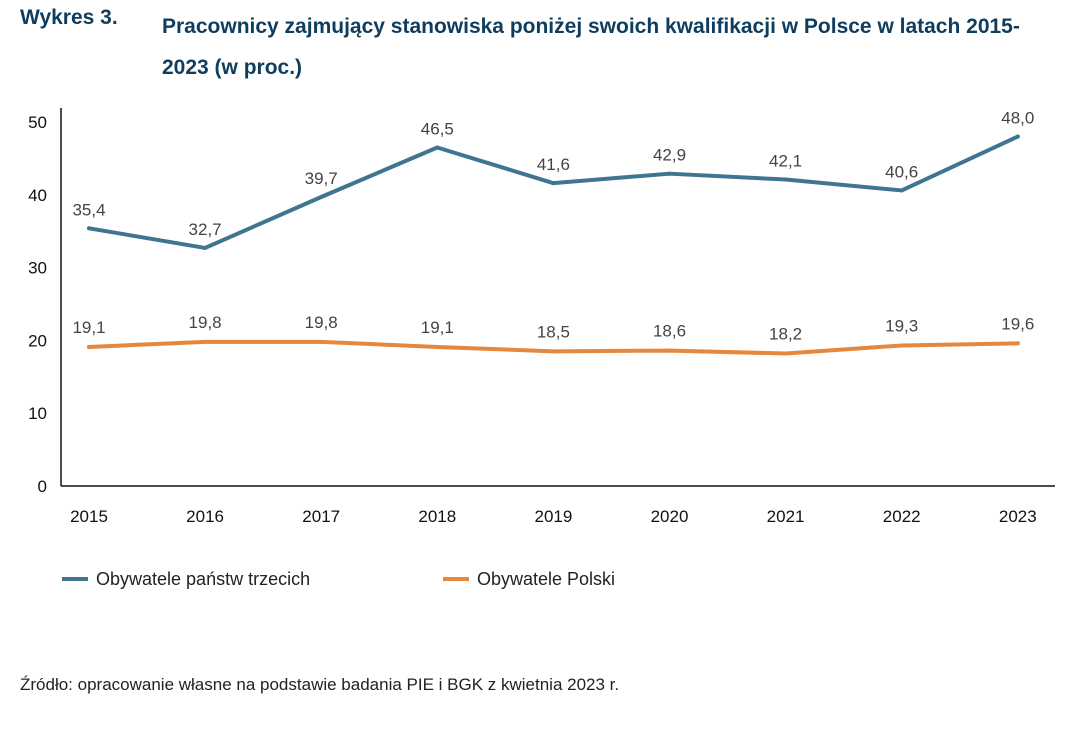 The image size is (1091, 732). What do you see at coordinates (669, 331) in the screenshot?
I see `data-label: 18,6` at bounding box center [669, 331].